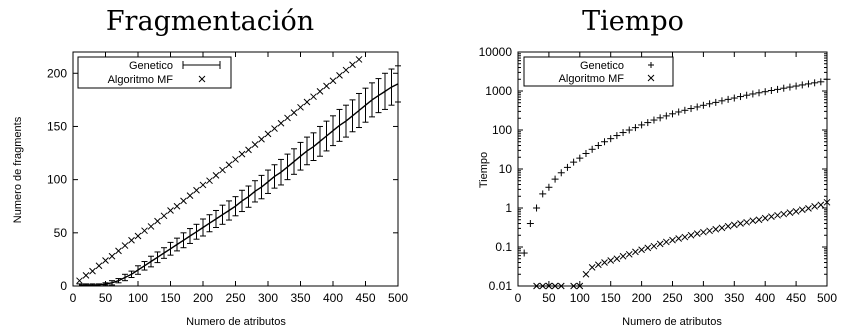  Describe the element at coordinates (202, 79) in the screenshot. I see `legend-key-algoritmo-mf` at that location.